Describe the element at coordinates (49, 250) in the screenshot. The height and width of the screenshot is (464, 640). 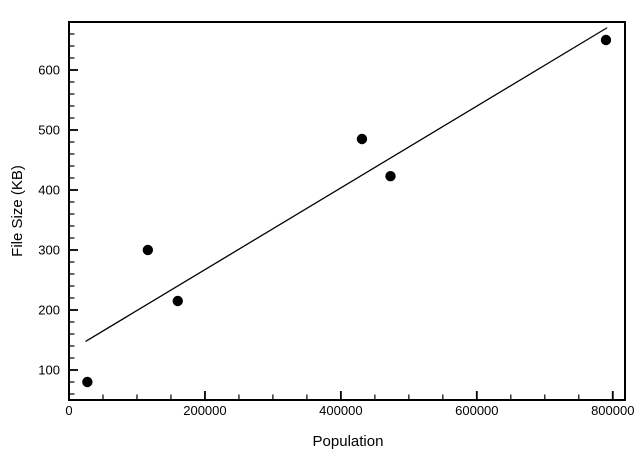
I see `y-tick-label: 300` at that location.